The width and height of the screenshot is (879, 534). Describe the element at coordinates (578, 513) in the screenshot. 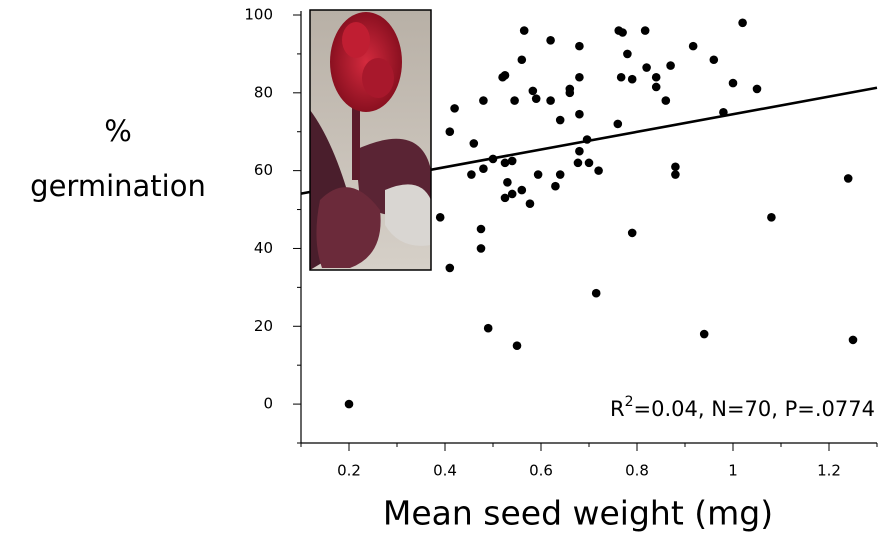

I see `x-axis-label: Mean seed weight (mg)` at that location.